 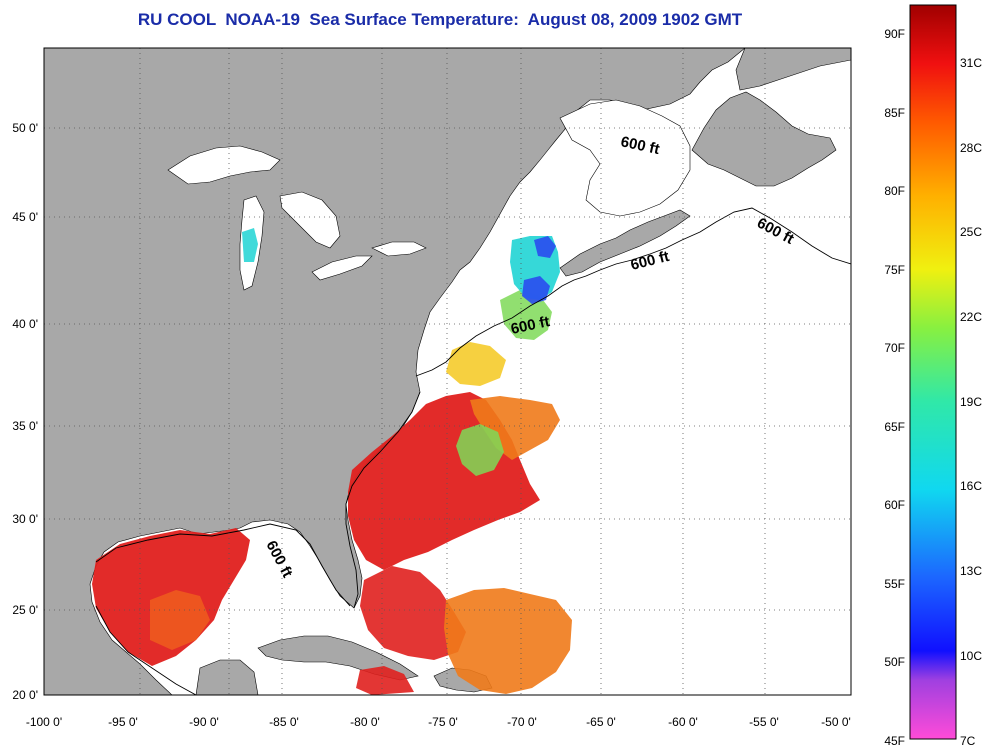 What do you see at coordinates (764, 139) in the screenshot?
I see `land-newfoundland` at bounding box center [764, 139].